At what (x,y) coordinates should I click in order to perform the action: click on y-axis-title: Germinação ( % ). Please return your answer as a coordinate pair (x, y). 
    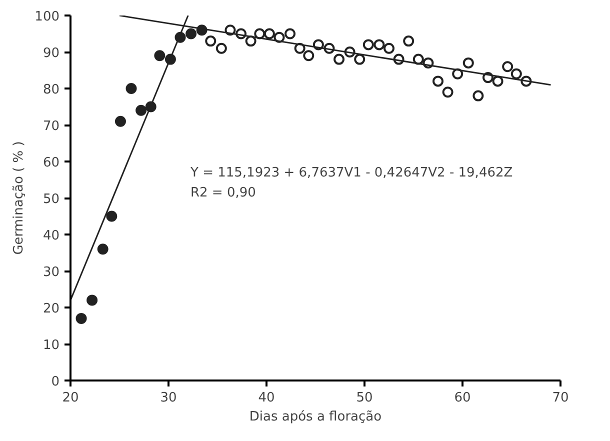
    Looking at the image, I should click on (19, 198).